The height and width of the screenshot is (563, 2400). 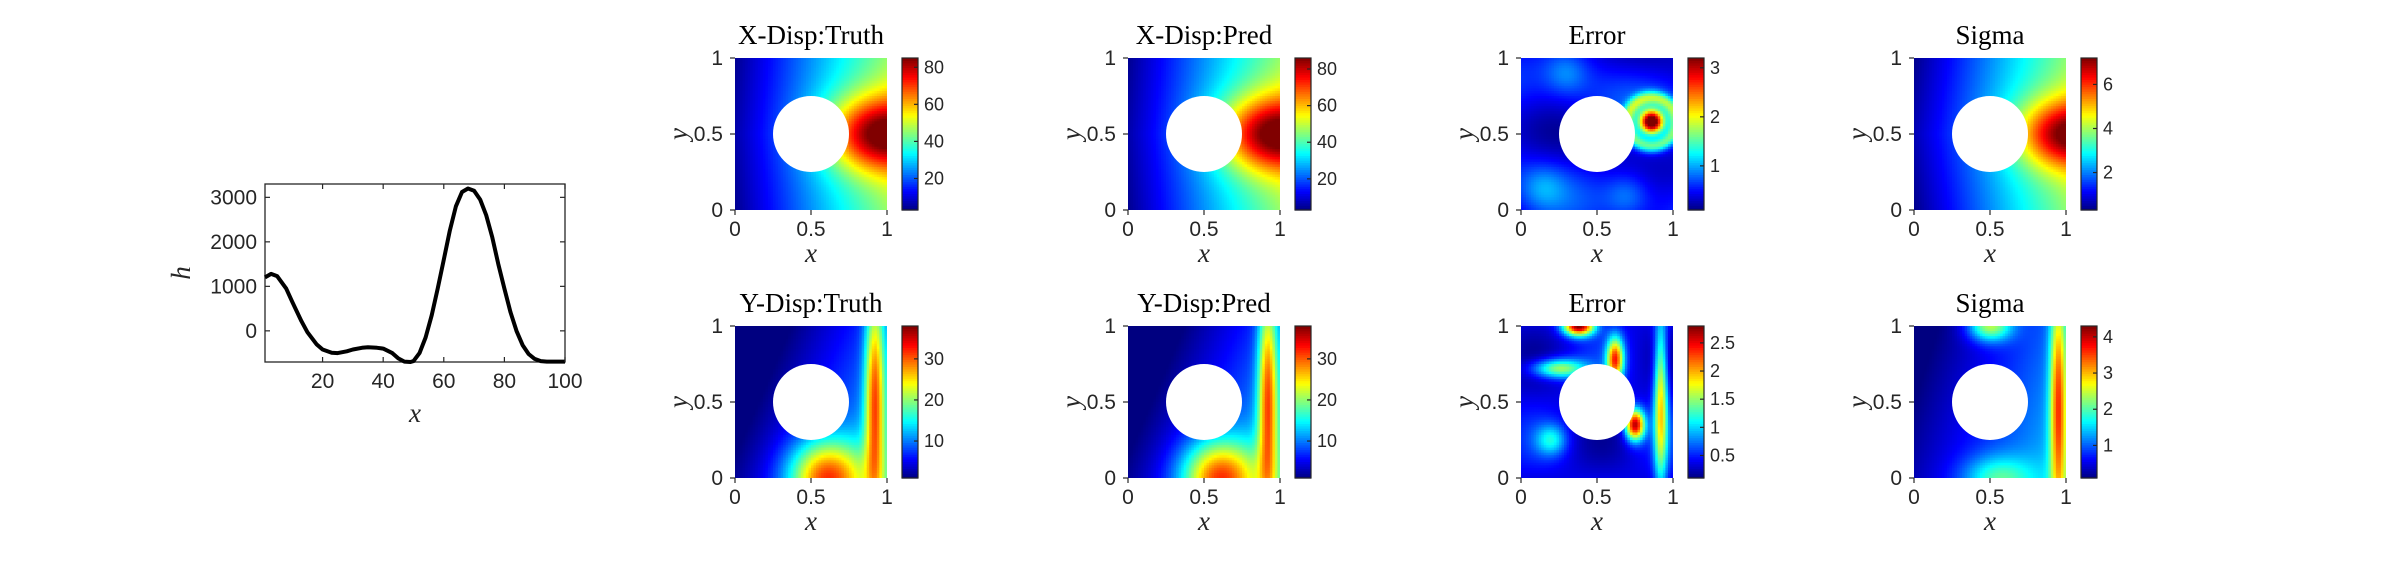 I want to click on line-x-ticks: 20 40 60 80 100, so click(x=447, y=288).